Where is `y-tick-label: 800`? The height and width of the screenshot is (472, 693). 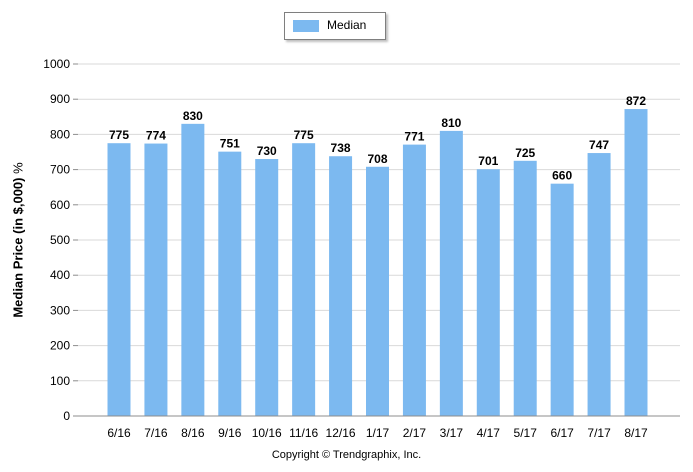 y-tick-label: 800 is located at coordinates (60, 134).